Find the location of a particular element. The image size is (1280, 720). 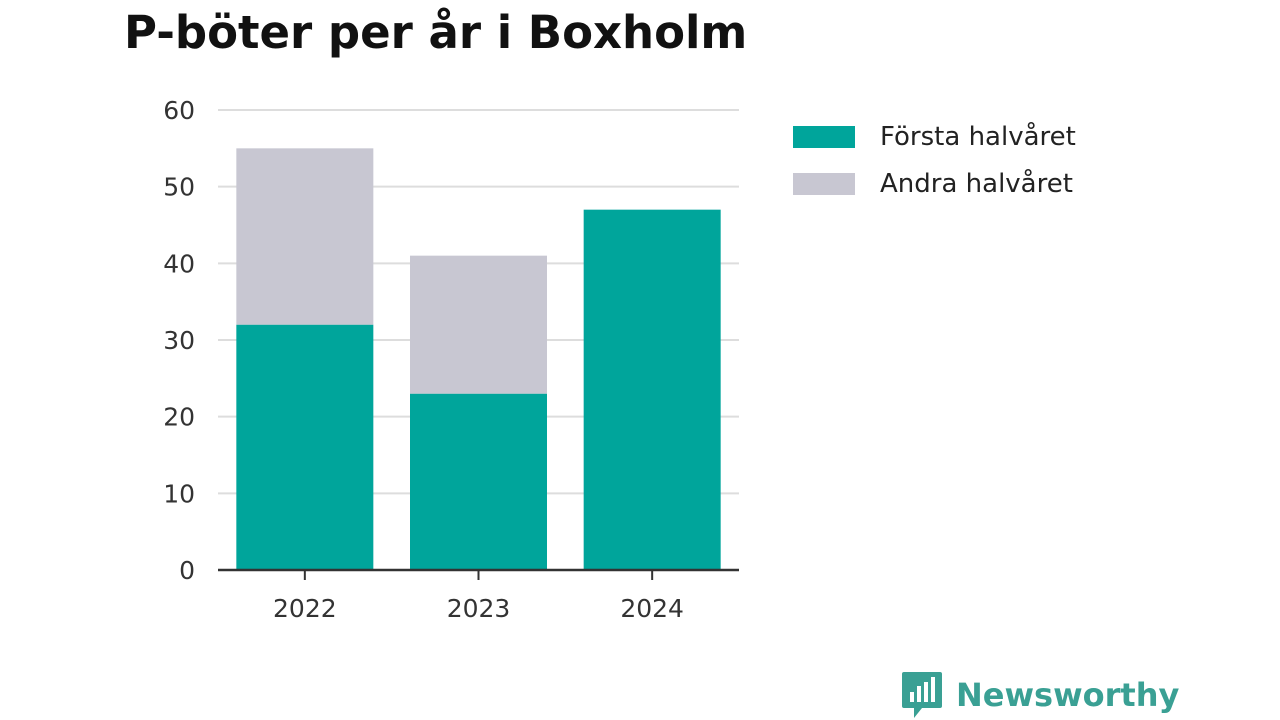

y-axis-tick-labels: 0 10 20 30 40 50 60 is located at coordinates (179, 340).